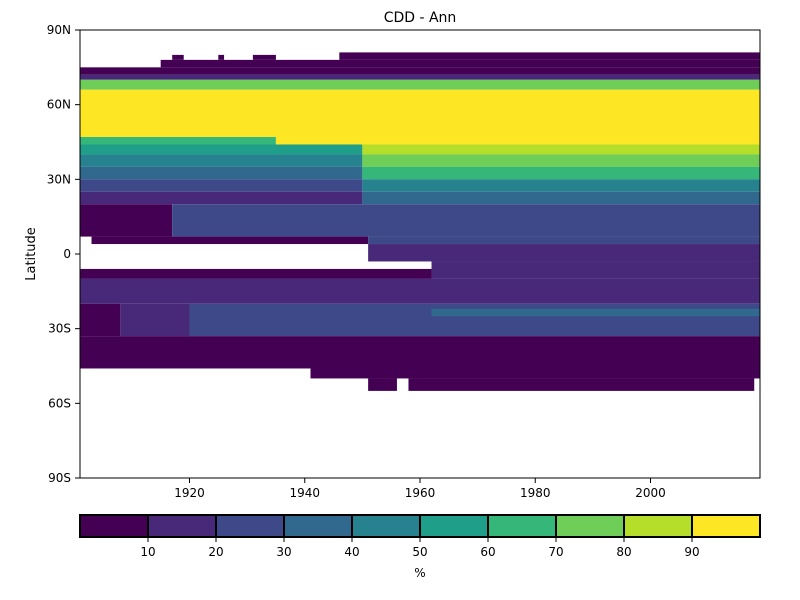 The height and width of the screenshot is (600, 800). I want to click on y-tick-label: 60N, so click(59, 105).